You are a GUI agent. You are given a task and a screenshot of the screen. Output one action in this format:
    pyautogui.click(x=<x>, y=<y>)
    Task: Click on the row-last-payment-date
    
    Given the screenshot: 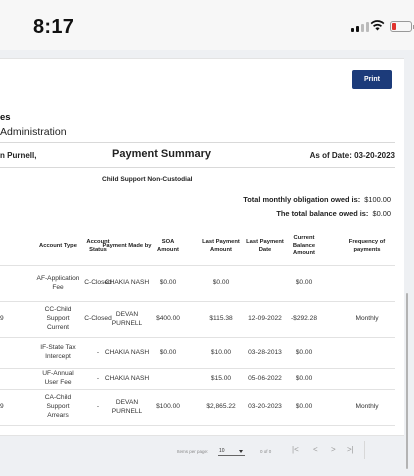 What is the action you would take?
    pyautogui.click(x=265, y=283)
    